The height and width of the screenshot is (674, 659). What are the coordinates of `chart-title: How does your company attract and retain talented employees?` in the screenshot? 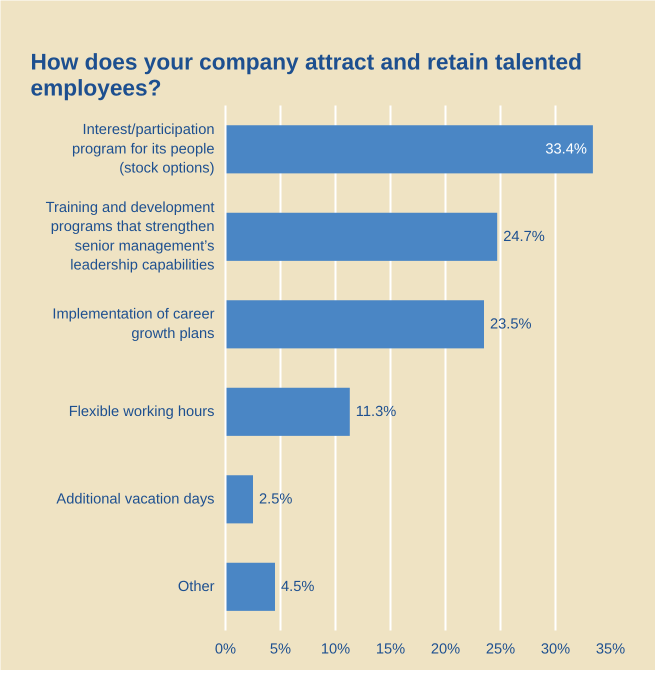 It's located at (306, 74).